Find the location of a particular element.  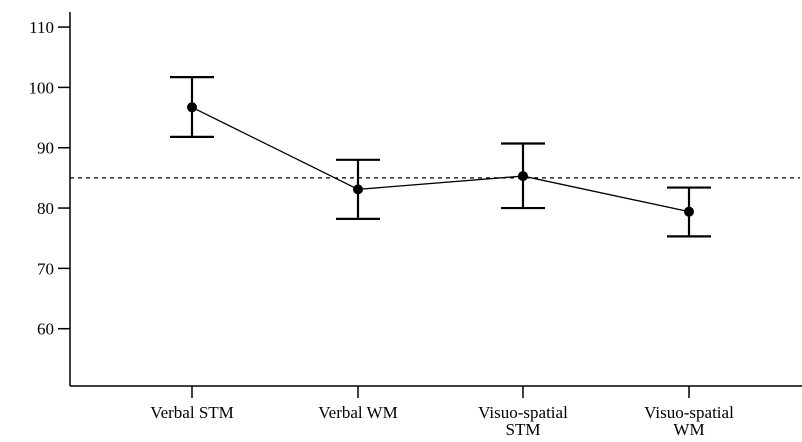

y-tick-label: 70 is located at coordinates (45, 268).